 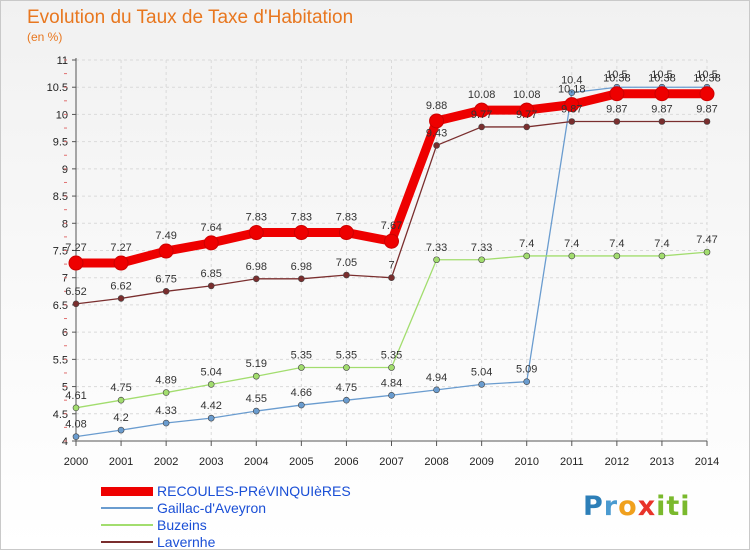 What do you see at coordinates (391, 226) in the screenshot?
I see `data-label: 7.67` at bounding box center [391, 226].